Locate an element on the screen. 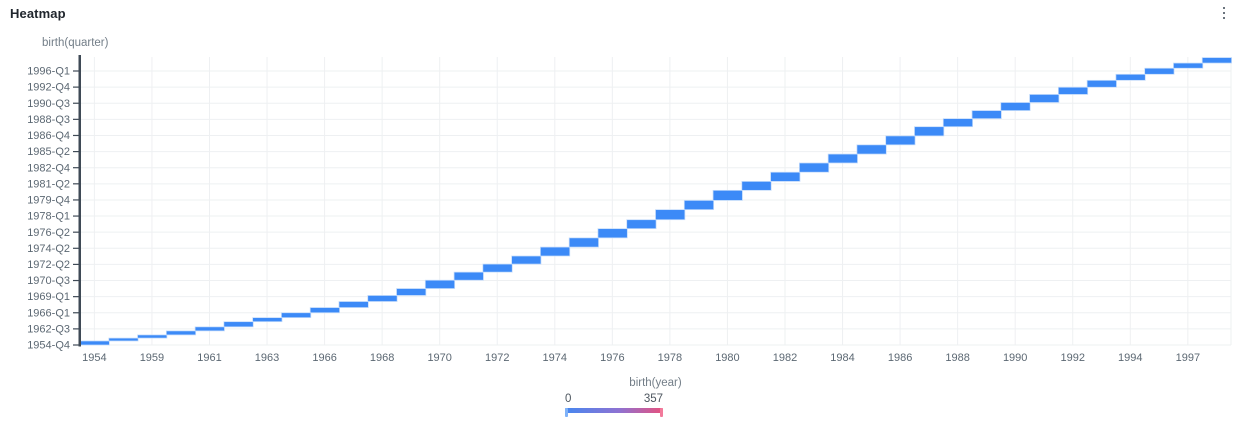 Image resolution: width=1239 pixels, height=429 pixels. y-tick-label: 1966-Q1 is located at coordinates (48, 313).